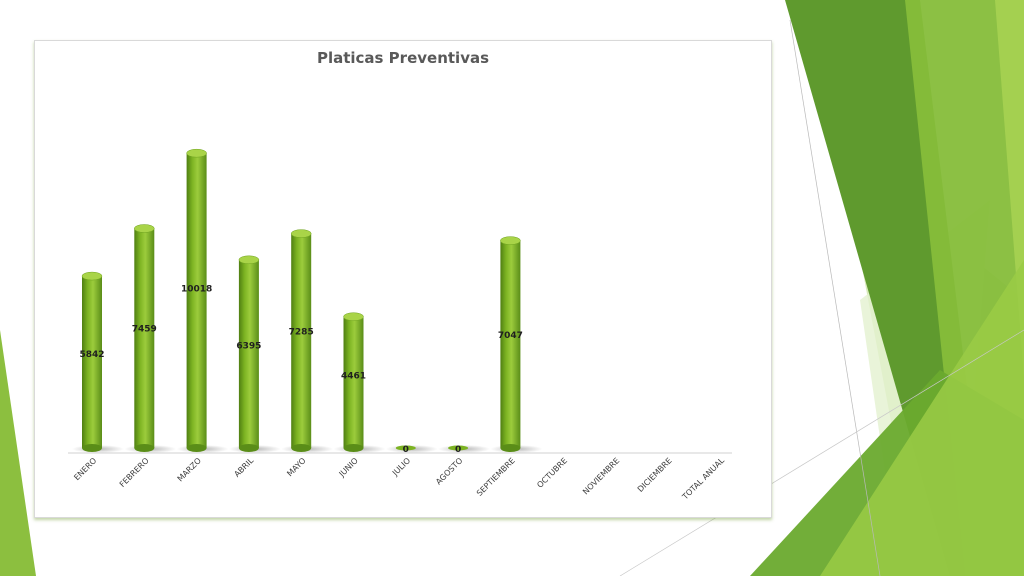 This screenshot has width=1024, height=576. What do you see at coordinates (196, 290) in the screenshot?
I see `data-label: 10018` at bounding box center [196, 290].